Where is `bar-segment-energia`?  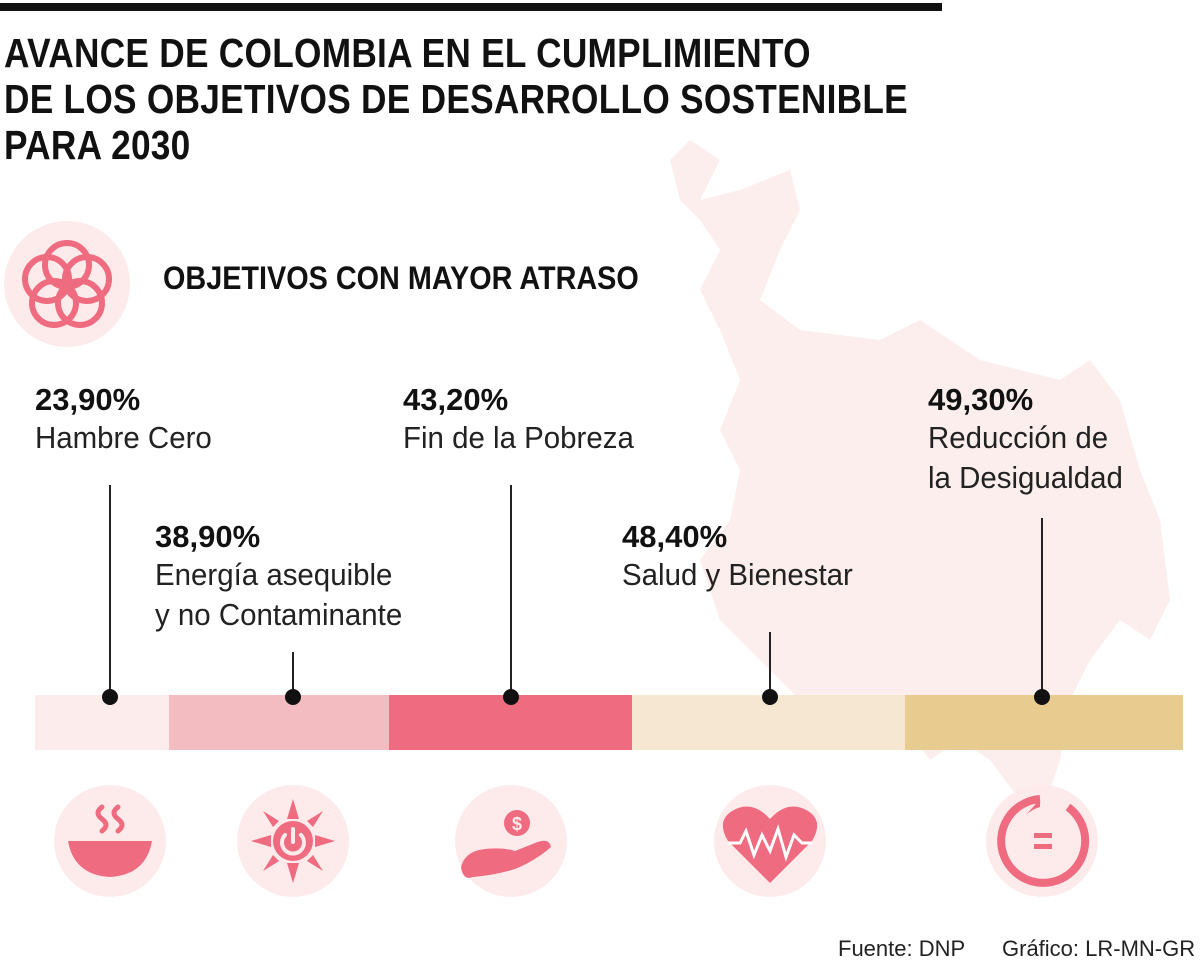
bar-segment-energia is located at coordinates (279, 722).